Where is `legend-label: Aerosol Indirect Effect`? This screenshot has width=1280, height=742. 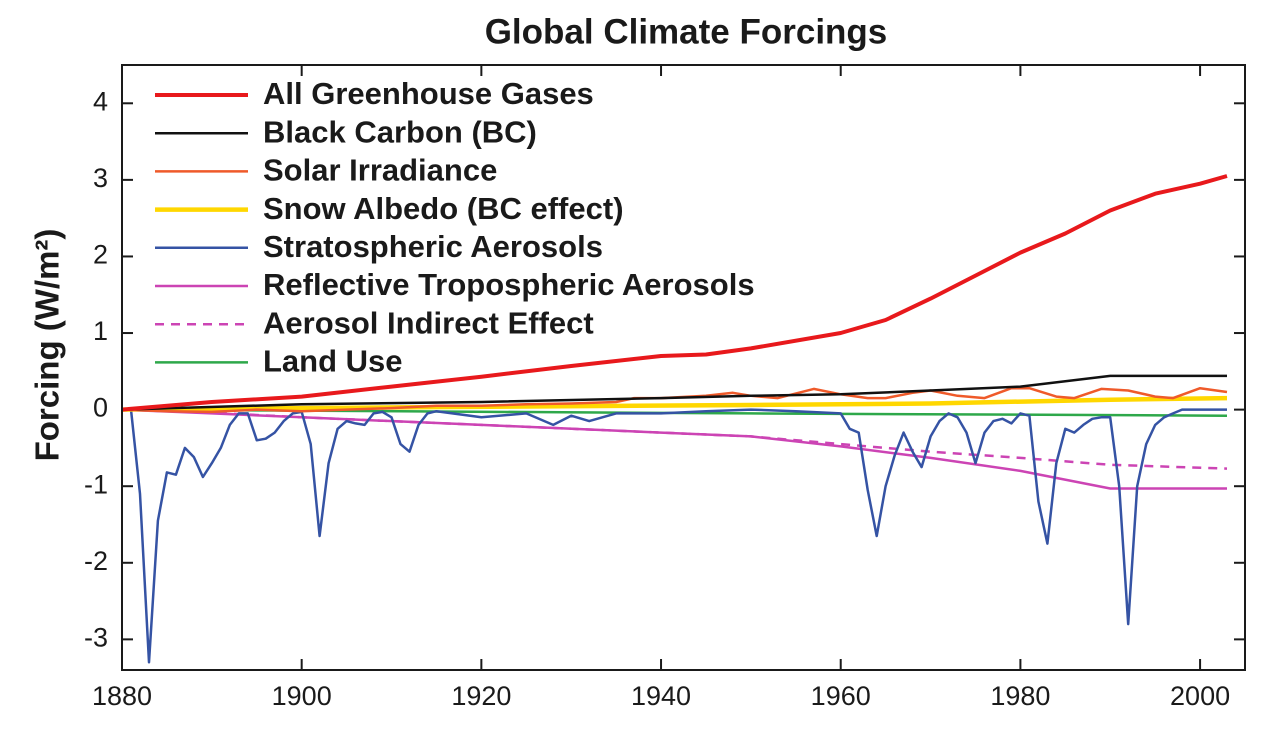
legend-label: Aerosol Indirect Effect is located at coordinates (428, 322).